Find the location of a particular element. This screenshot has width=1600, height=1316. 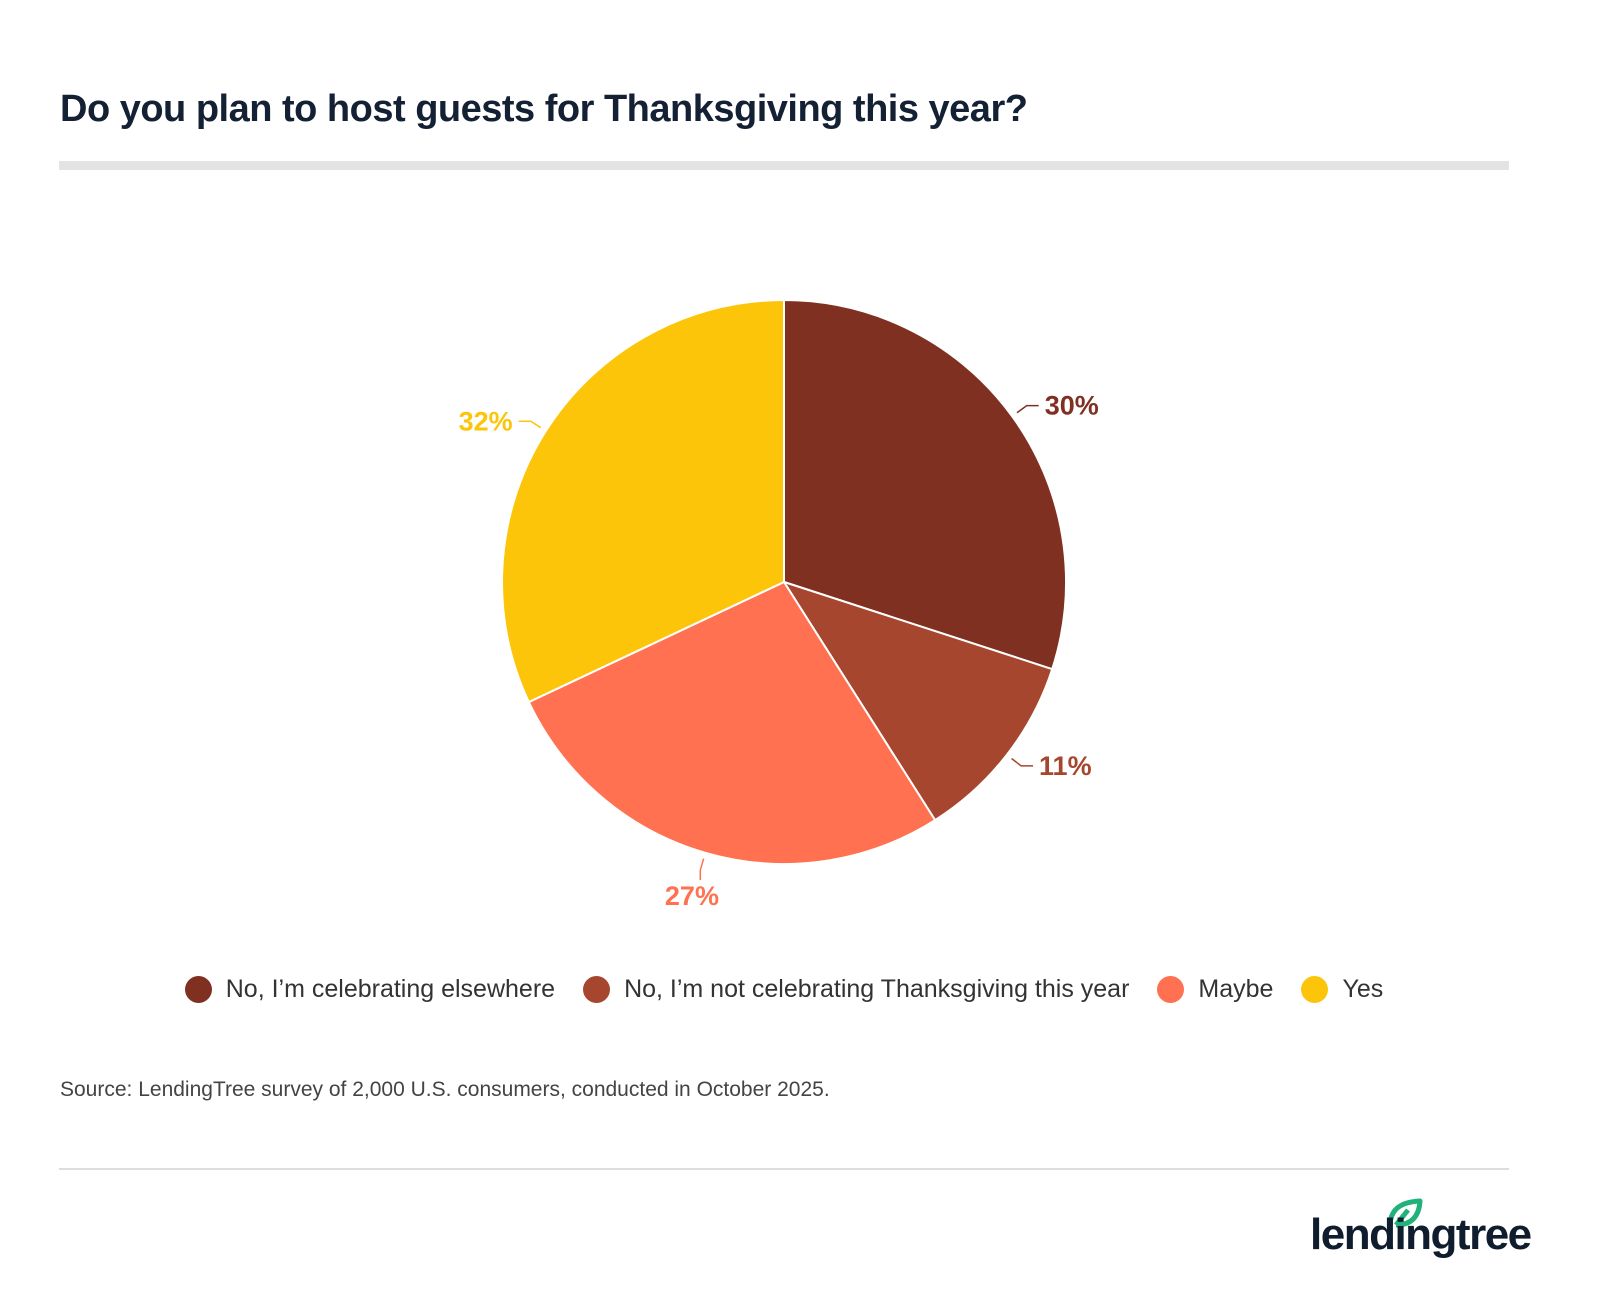

legend-label: Yes is located at coordinates (1363, 989).